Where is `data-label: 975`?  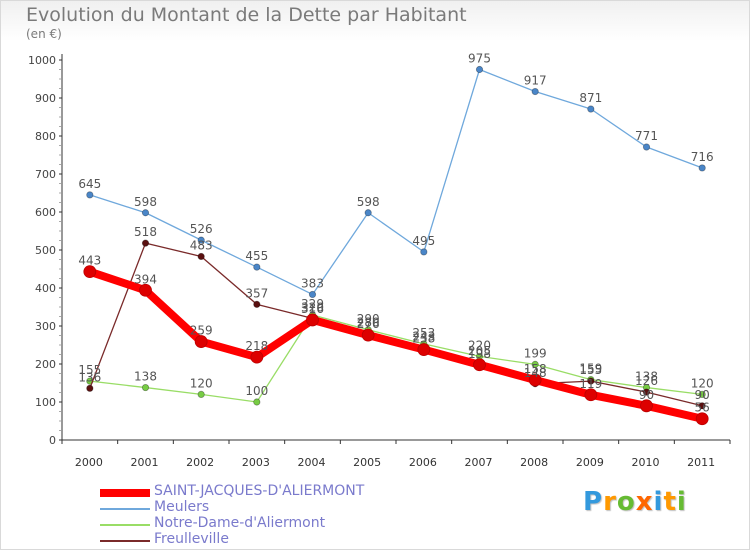
data-label: 975 is located at coordinates (479, 59).